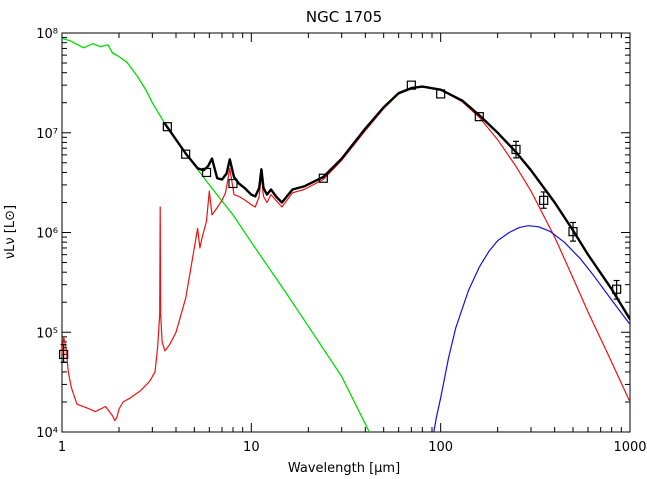 Image resolution: width=647 pixels, height=479 pixels. Describe the element at coordinates (251, 447) in the screenshot. I see `x-tick-label: 10` at that location.